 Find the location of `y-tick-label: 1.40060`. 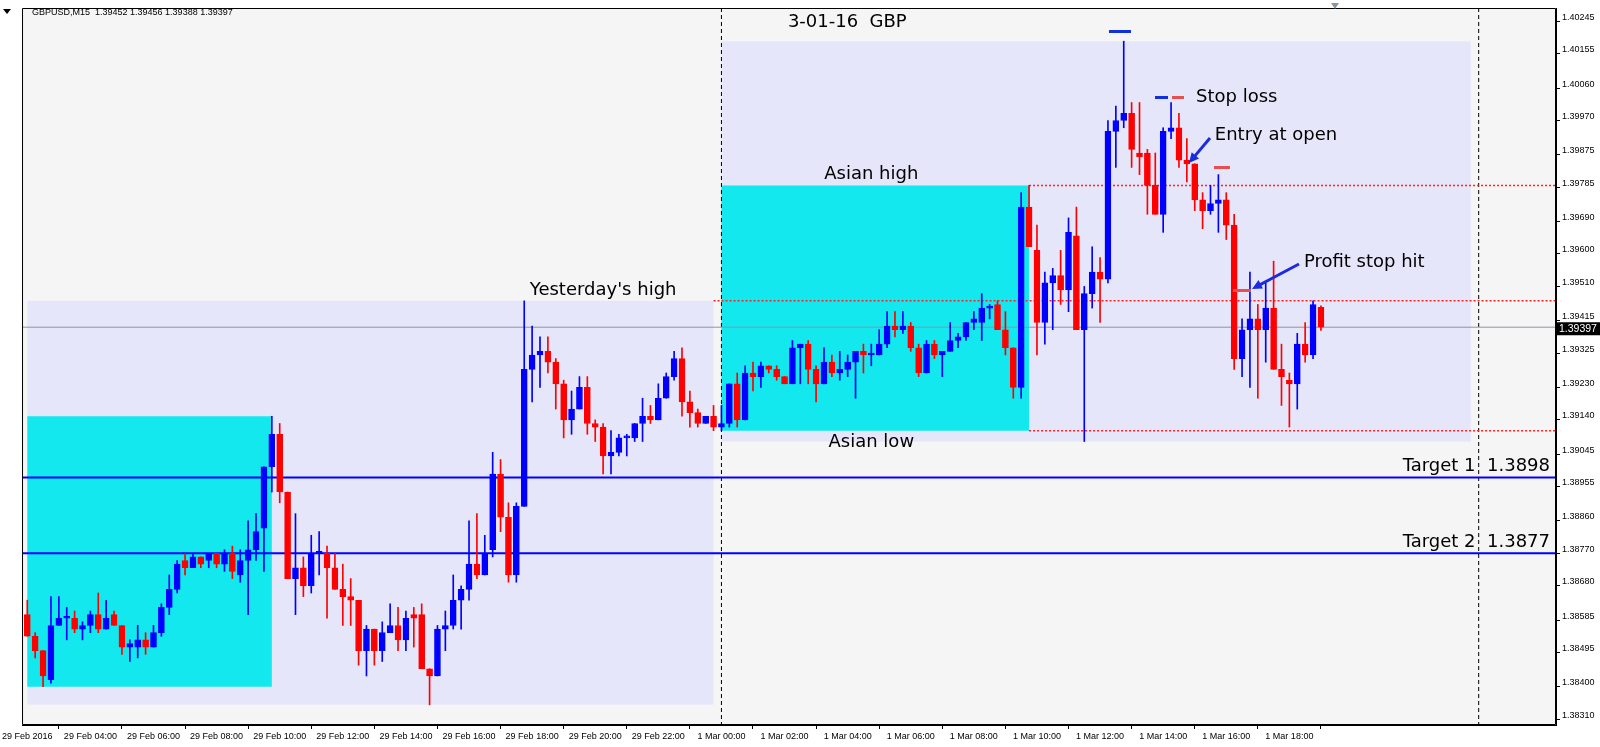

y-tick-label: 1.40060 is located at coordinates (1578, 83).